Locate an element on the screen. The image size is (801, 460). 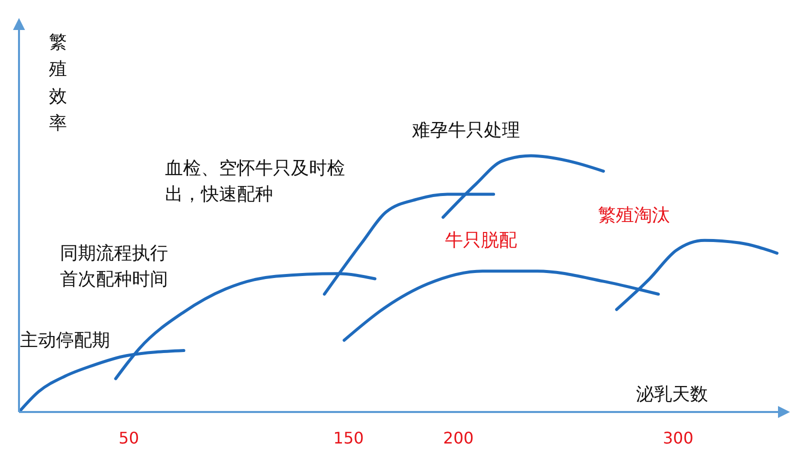
x-tick-label: 200 is located at coordinates (458, 438).